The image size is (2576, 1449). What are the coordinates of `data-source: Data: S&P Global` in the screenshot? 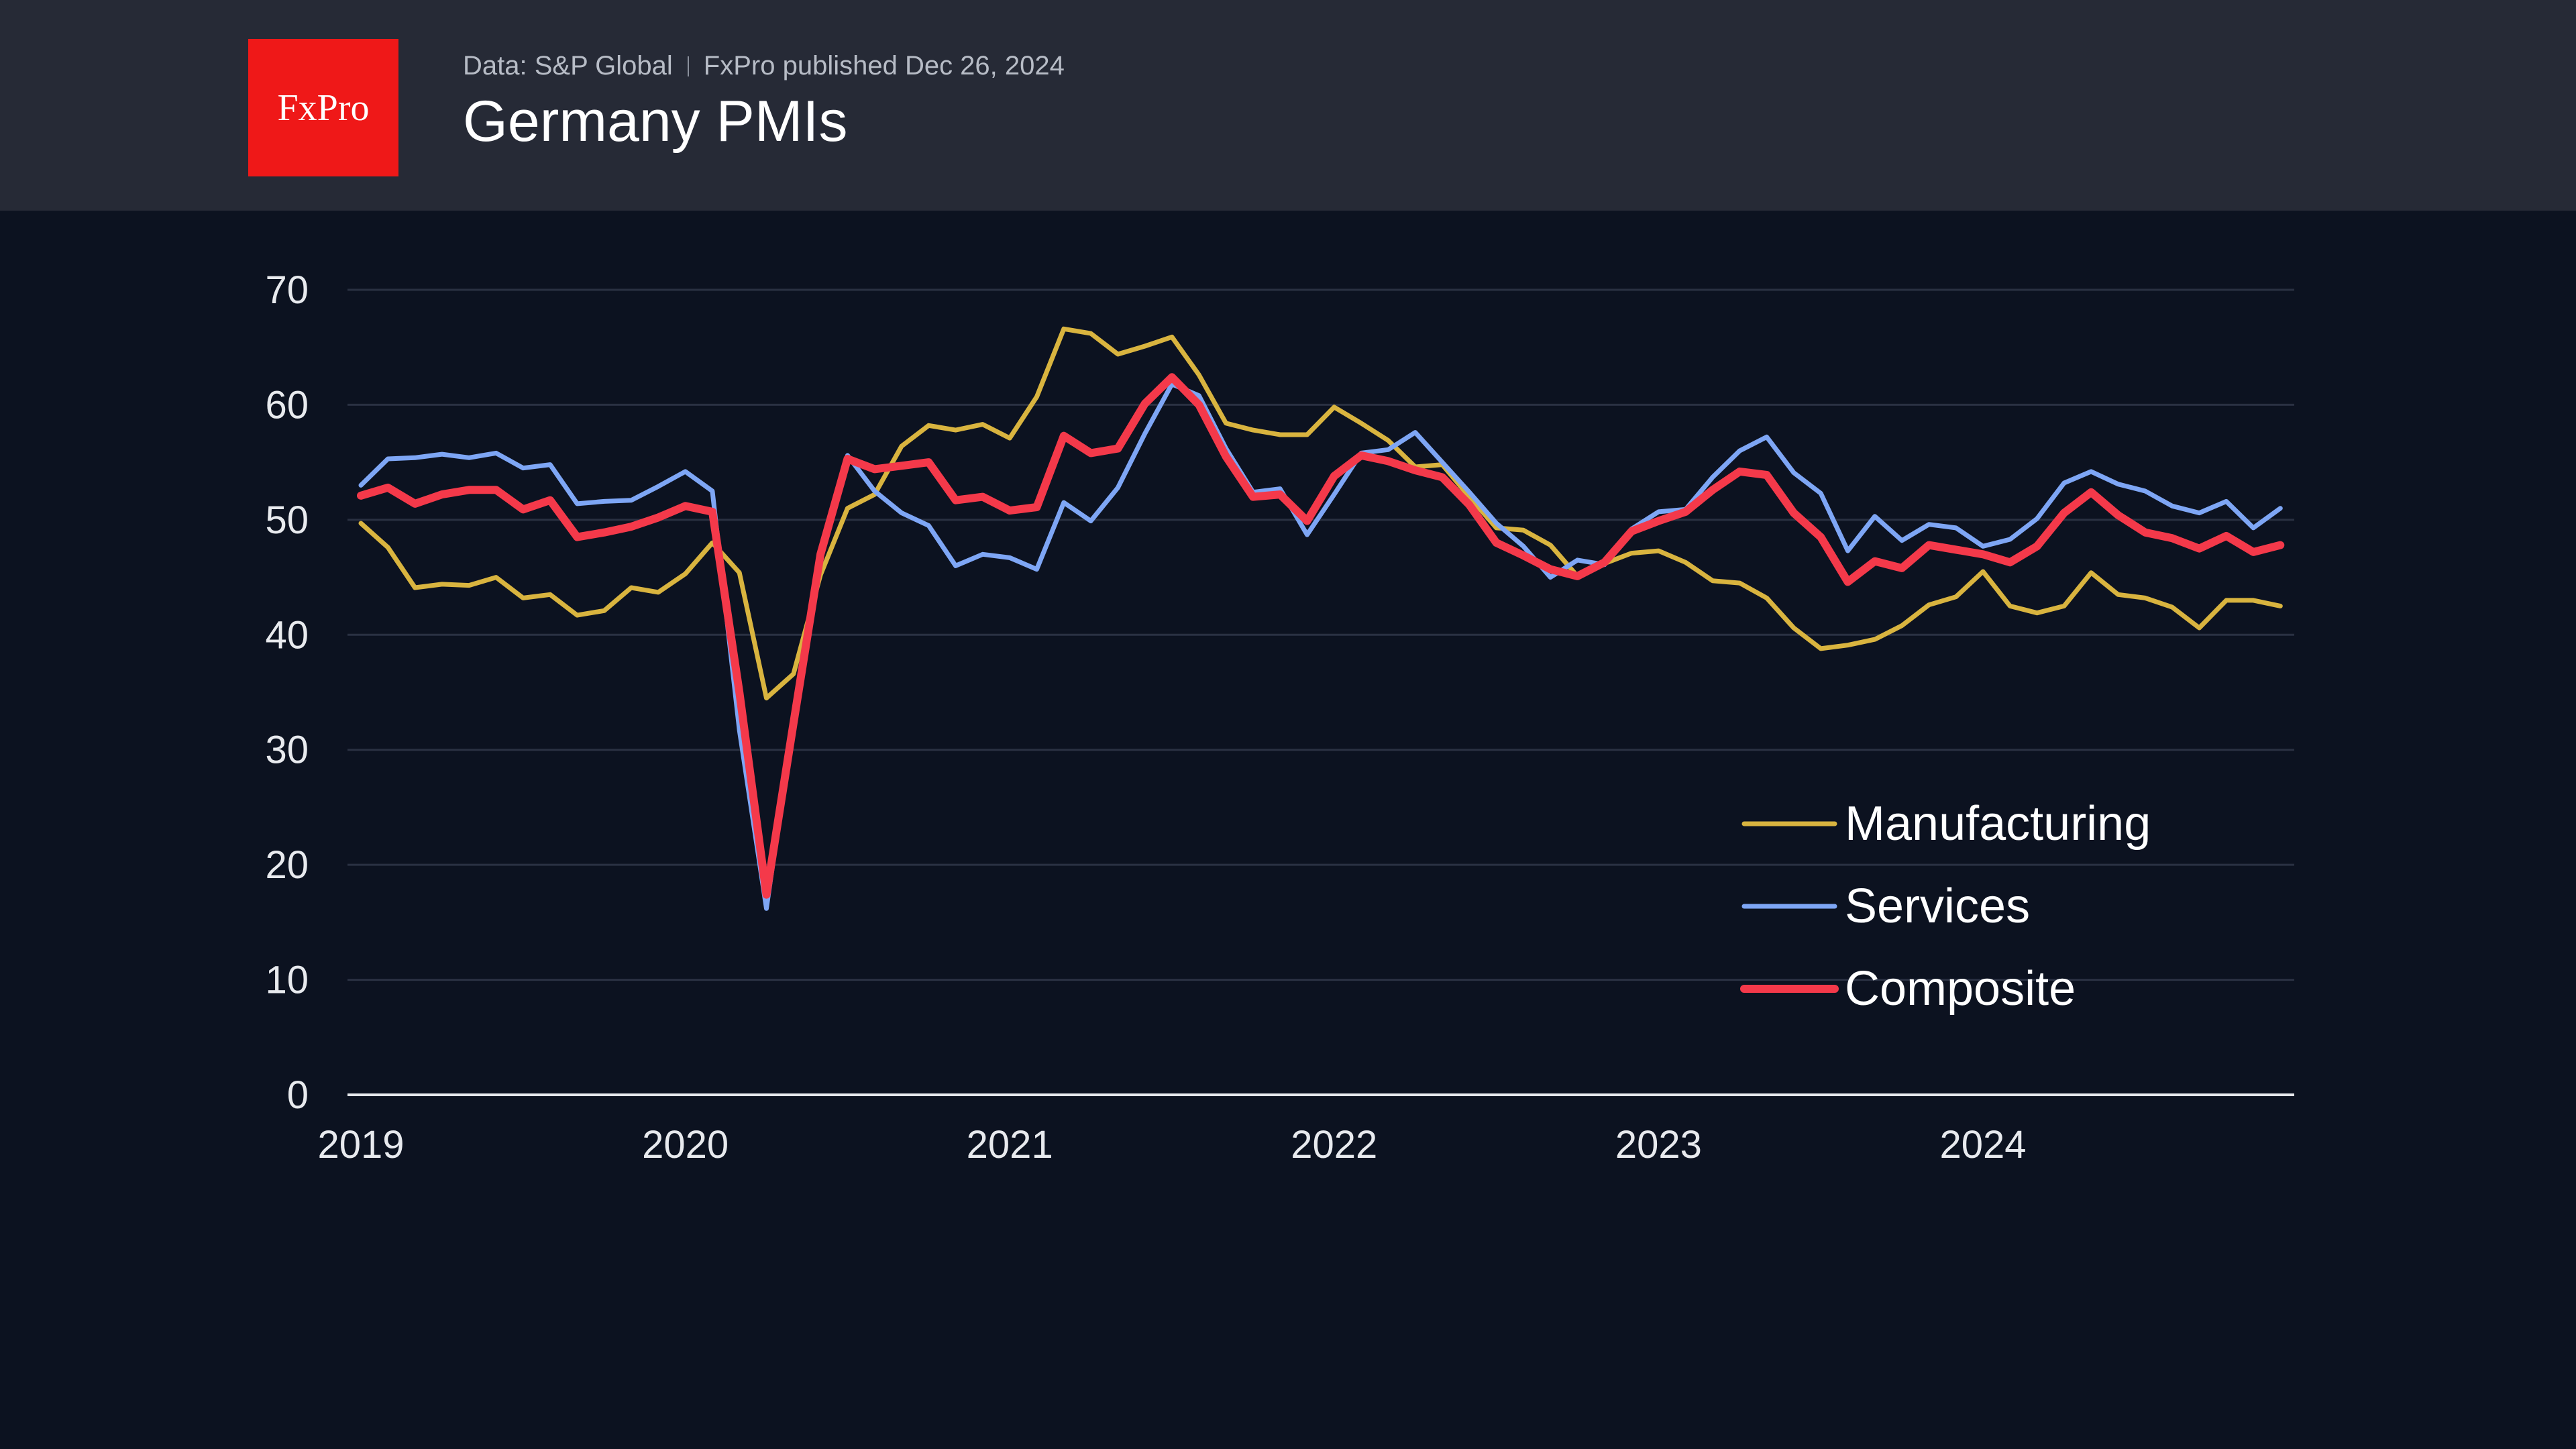 It's located at (568, 65).